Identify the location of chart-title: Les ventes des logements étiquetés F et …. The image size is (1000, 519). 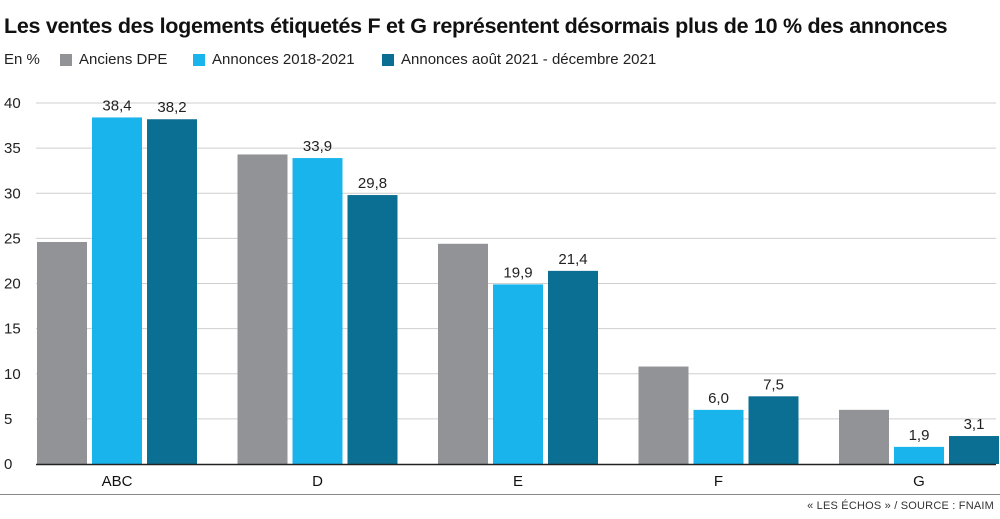
(476, 26).